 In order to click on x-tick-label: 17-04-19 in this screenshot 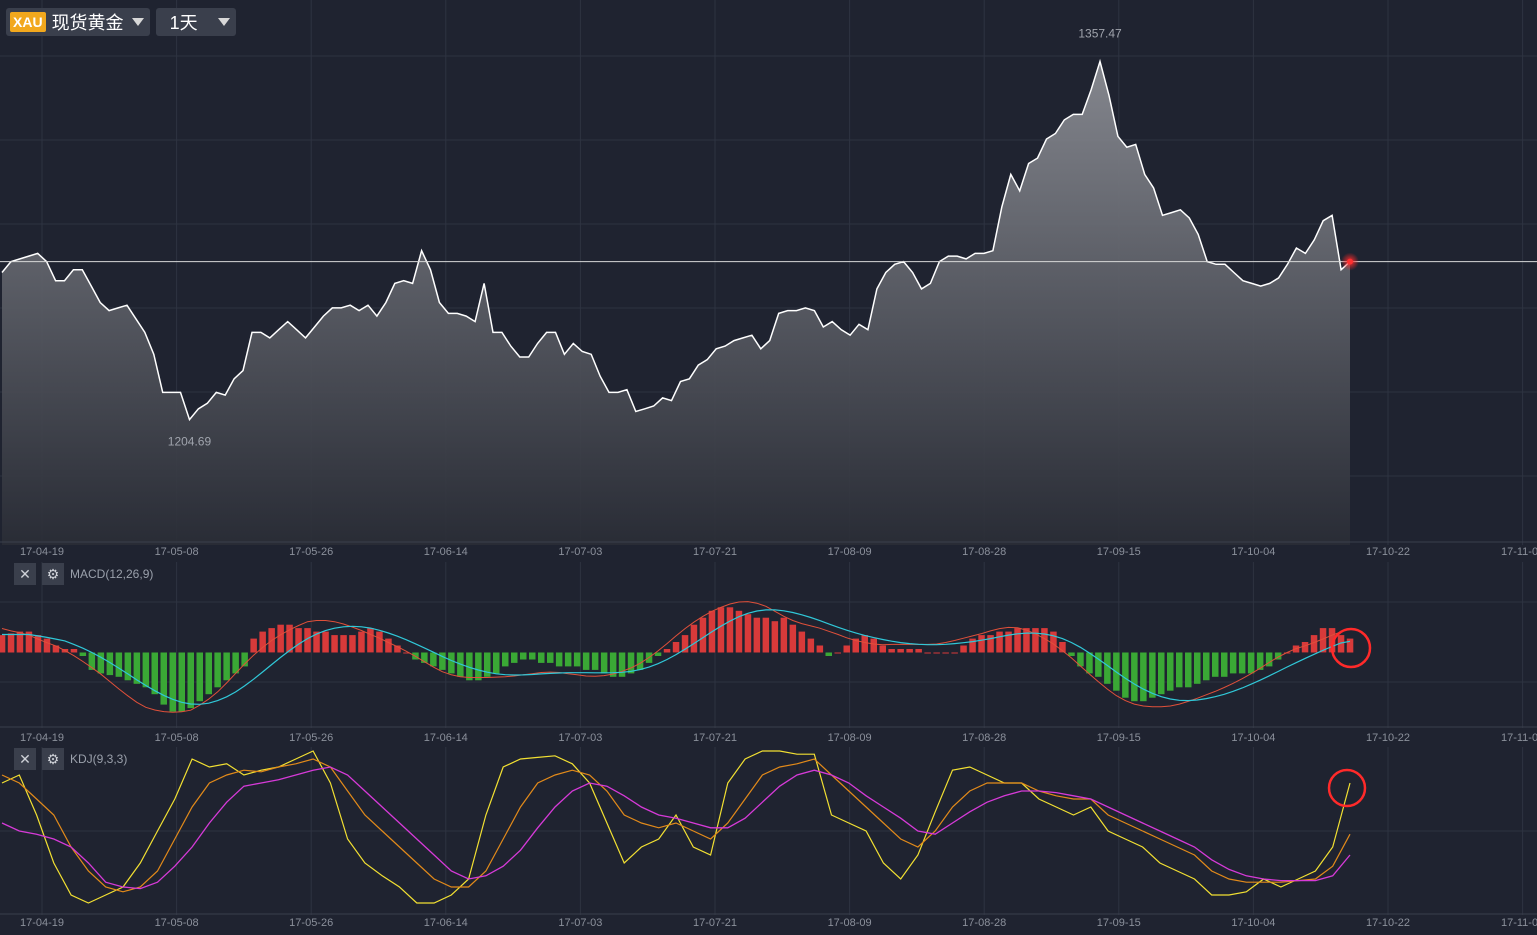, I will do `click(42, 923)`.